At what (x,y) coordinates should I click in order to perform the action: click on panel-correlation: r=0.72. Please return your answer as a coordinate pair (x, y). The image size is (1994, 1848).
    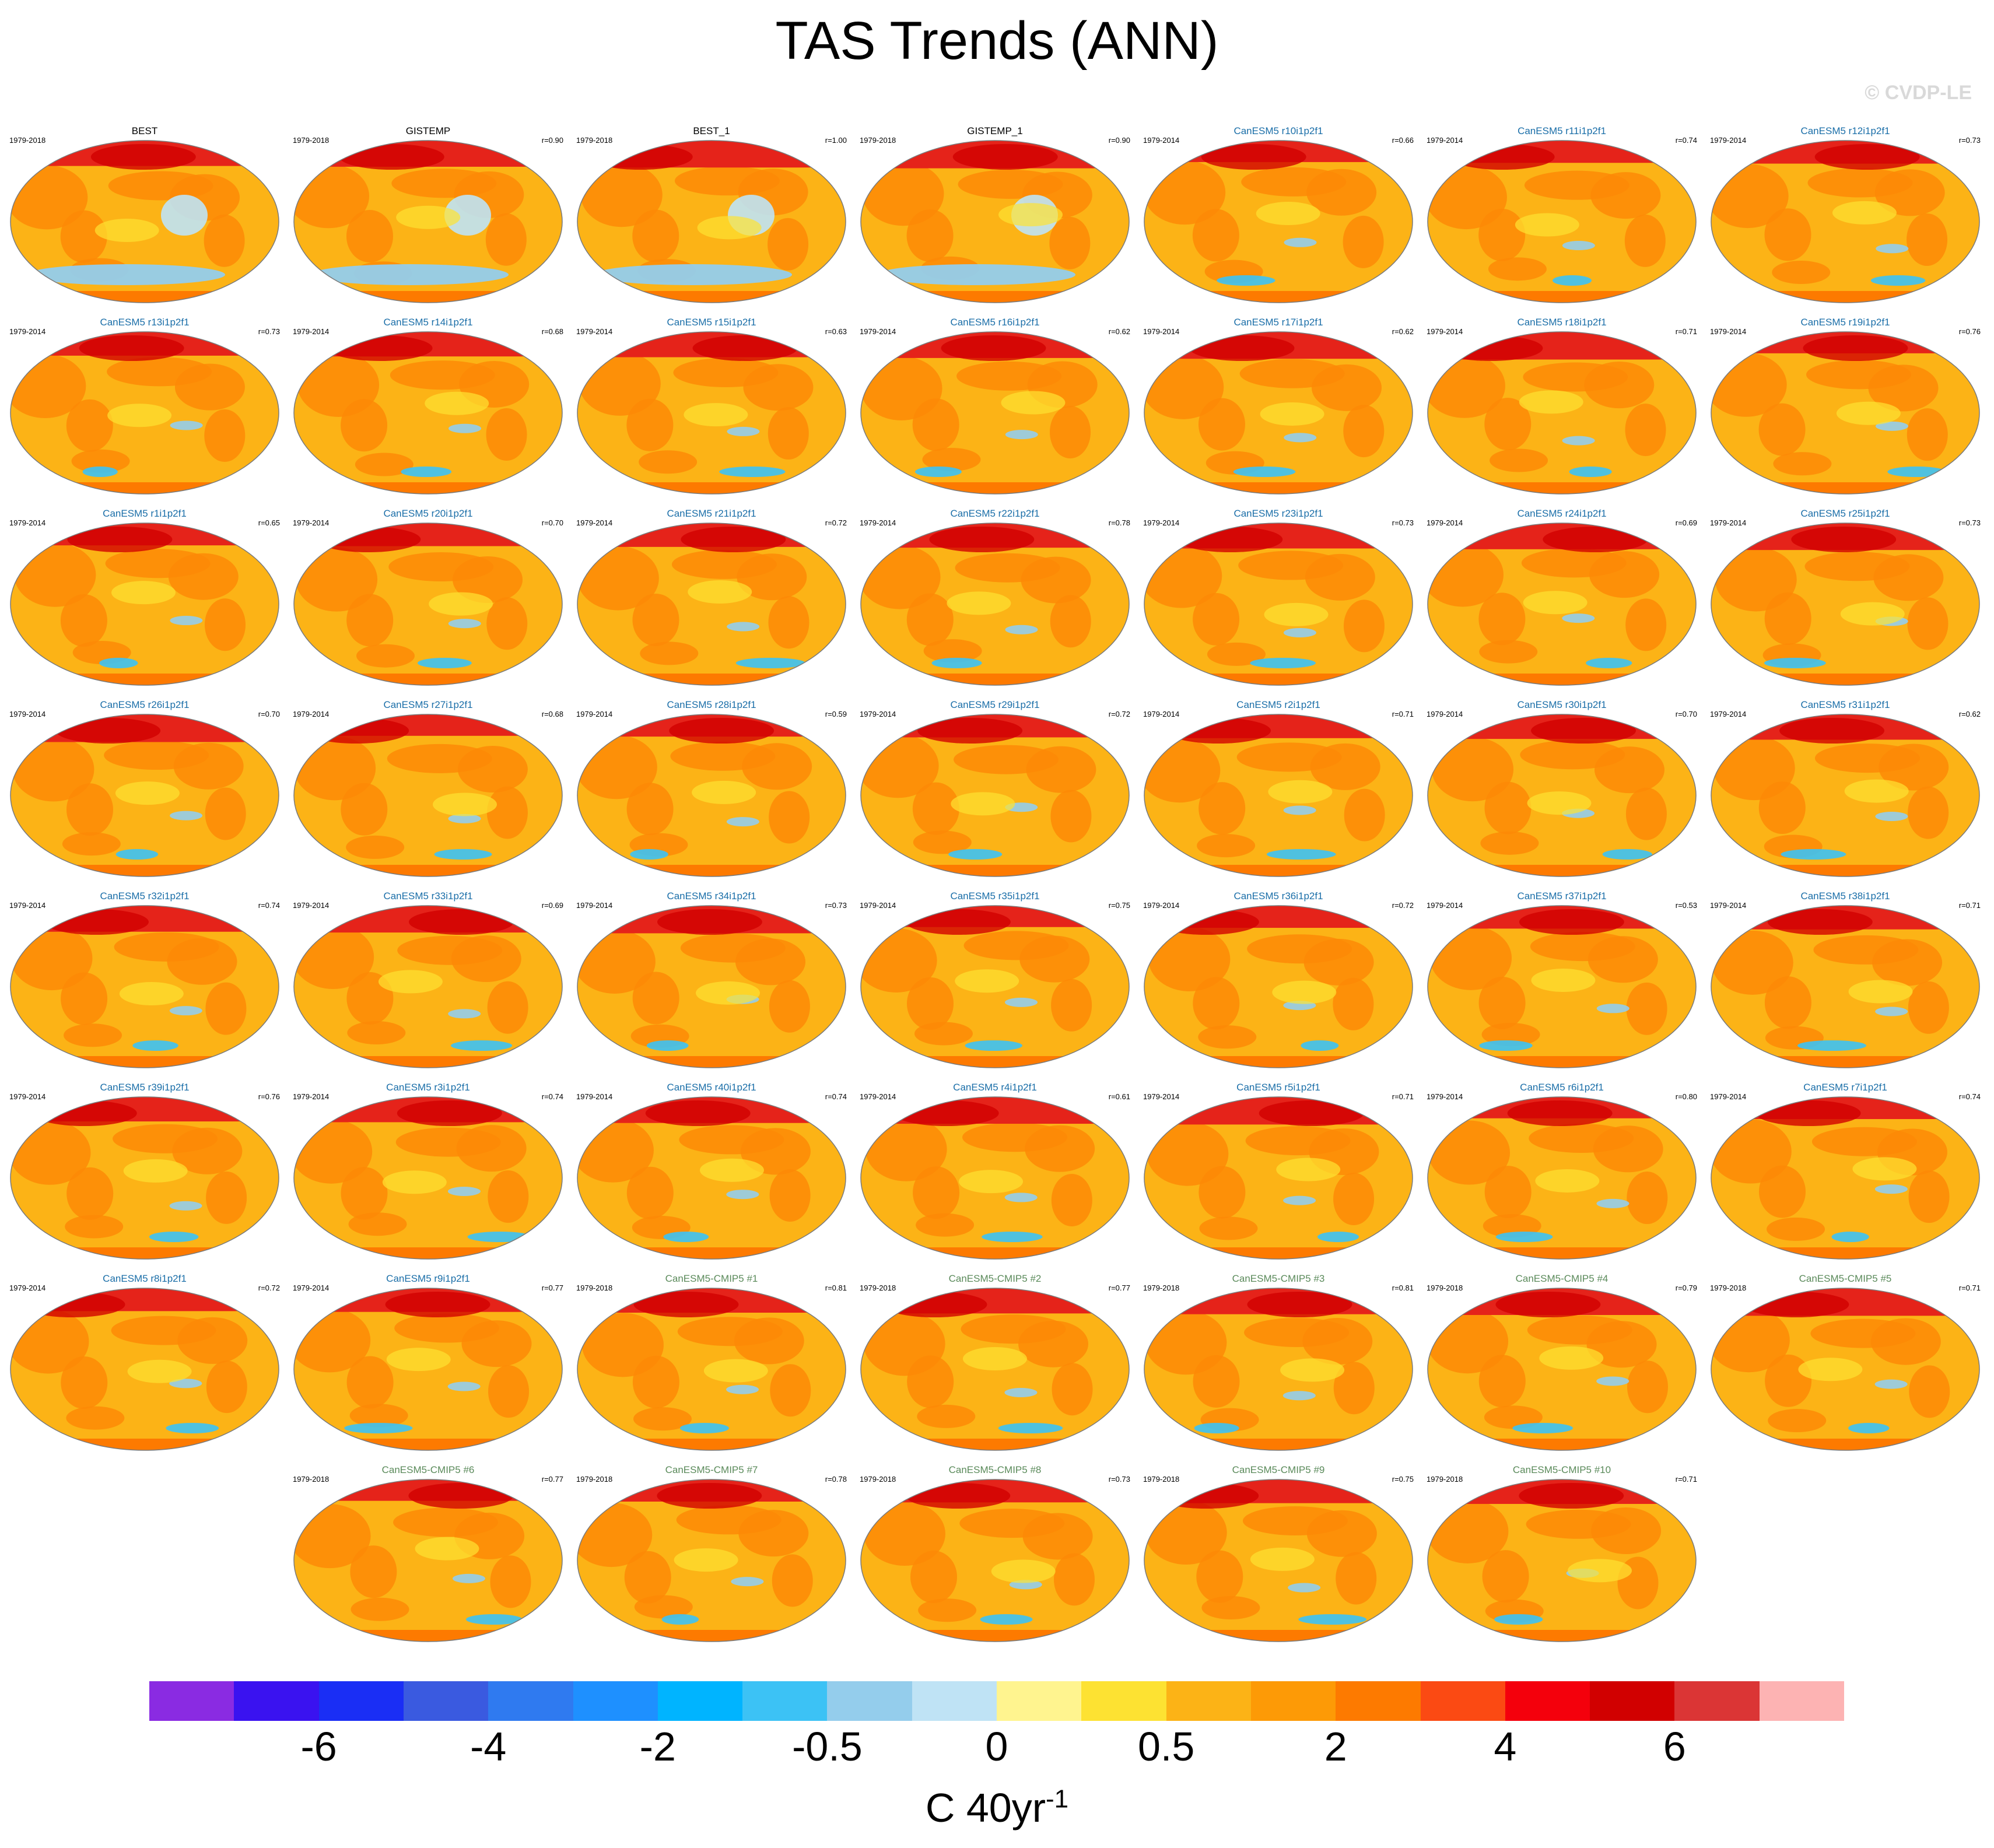
    Looking at the image, I should click on (1119, 714).